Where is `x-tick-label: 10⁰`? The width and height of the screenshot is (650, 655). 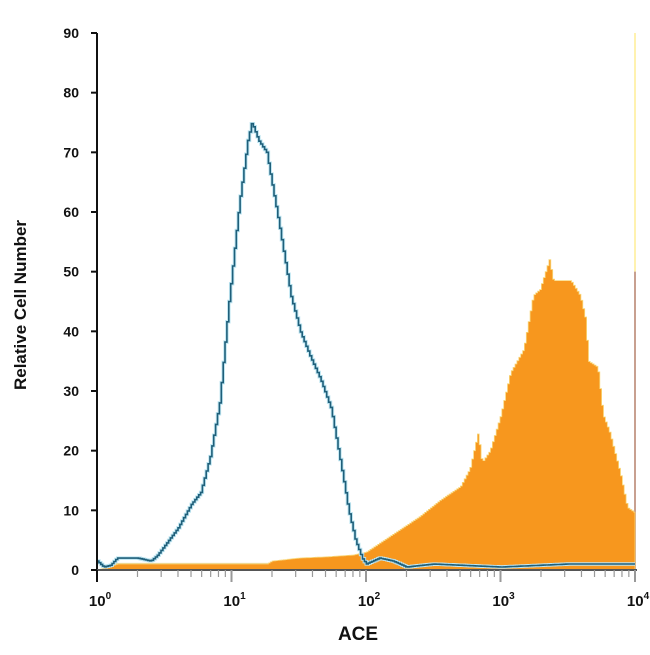
x-tick-label: 10⁰ is located at coordinates (100, 600).